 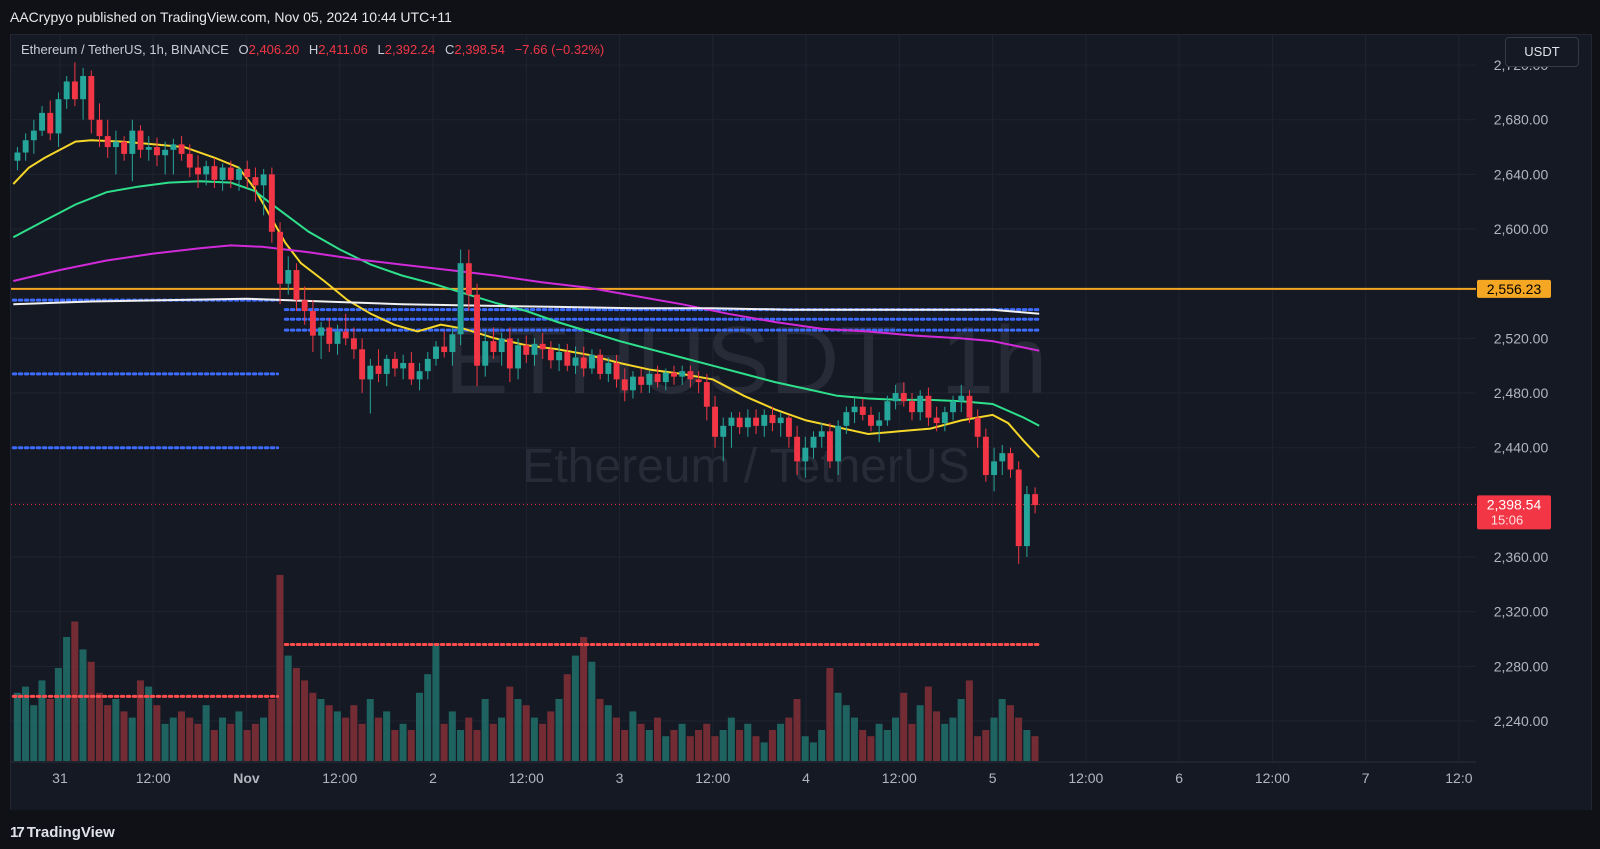 I want to click on time-tick-label: 7, so click(x=1366, y=778).